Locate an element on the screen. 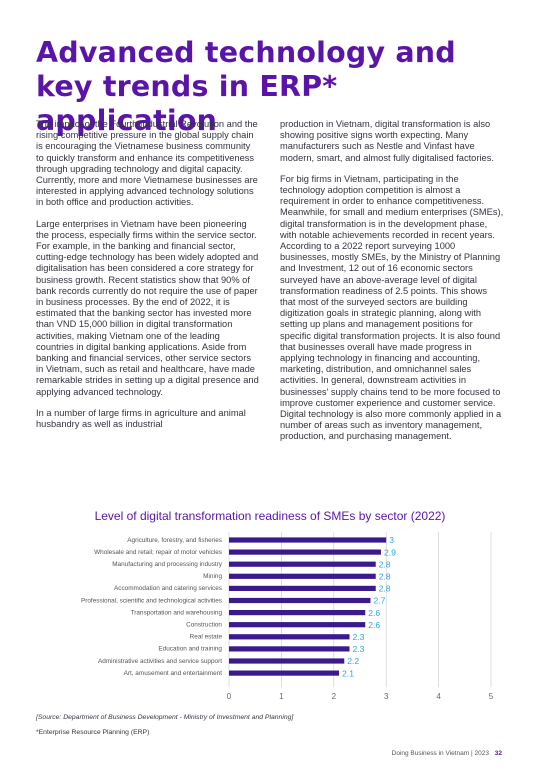 This screenshot has height=780, width=540. data-label: 2.1 is located at coordinates (348, 673).